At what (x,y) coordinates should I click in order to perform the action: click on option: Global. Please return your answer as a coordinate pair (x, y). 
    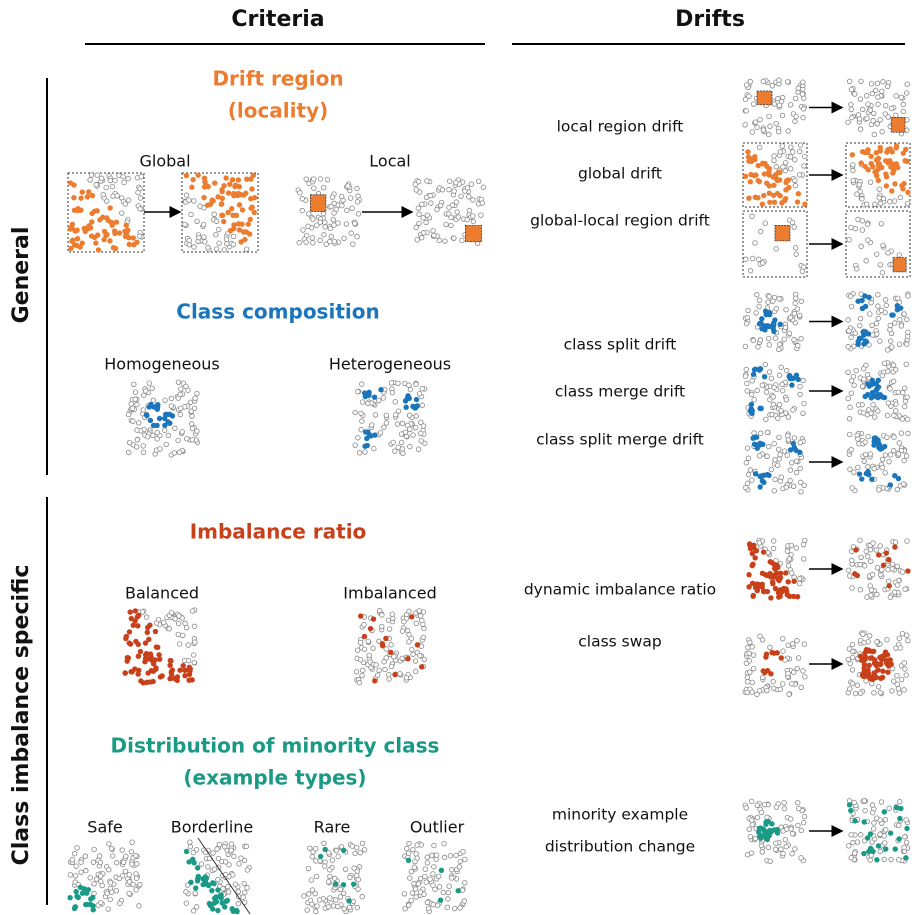
    Looking at the image, I should click on (164, 161).